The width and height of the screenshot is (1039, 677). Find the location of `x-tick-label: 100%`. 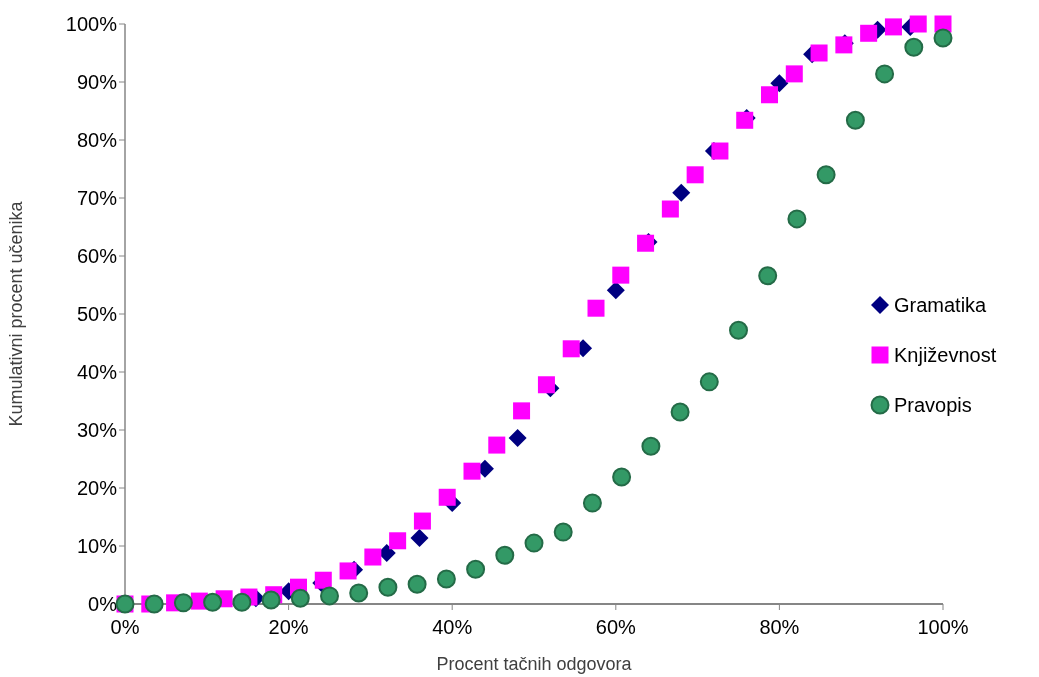

x-tick-label: 100% is located at coordinates (943, 627).